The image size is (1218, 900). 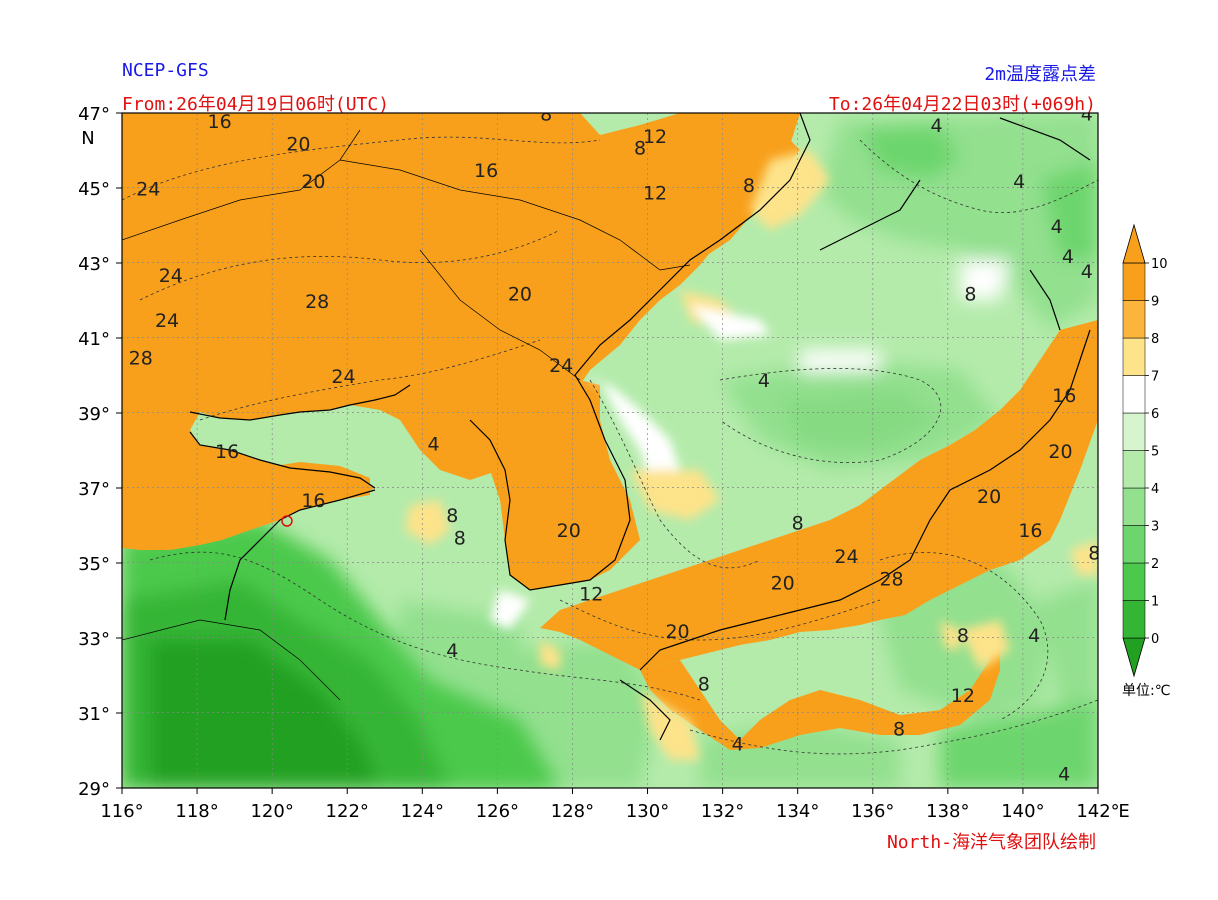 I want to click on lon-tick-label: 126°, so click(x=497, y=811).